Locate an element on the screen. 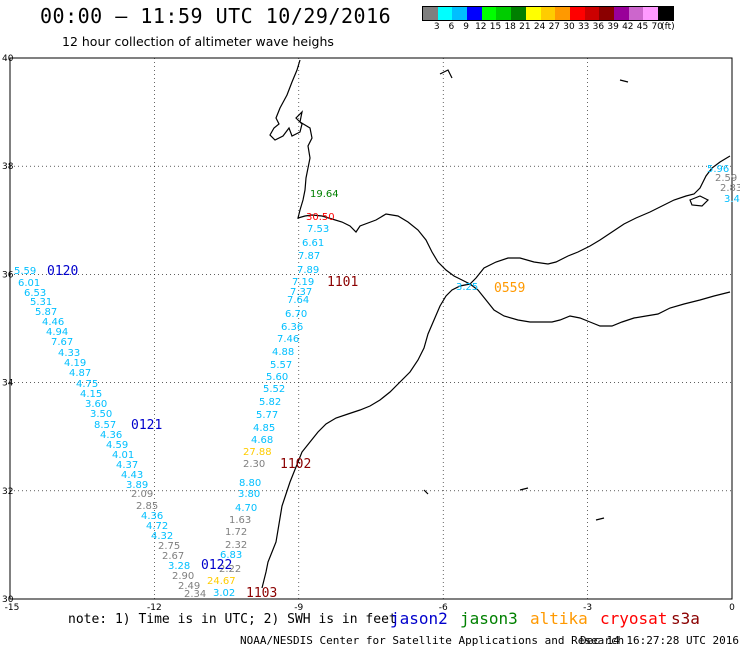 The height and width of the screenshot is (650, 740). wave-height-value: 27.88 is located at coordinates (257, 452).